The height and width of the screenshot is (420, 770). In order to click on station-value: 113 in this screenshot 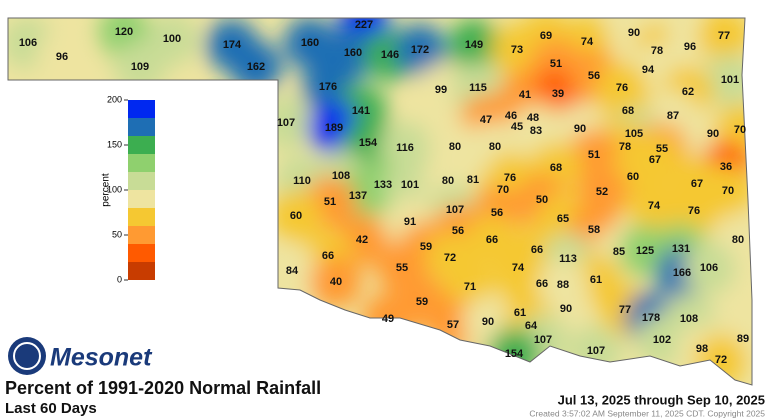, I will do `click(568, 259)`.